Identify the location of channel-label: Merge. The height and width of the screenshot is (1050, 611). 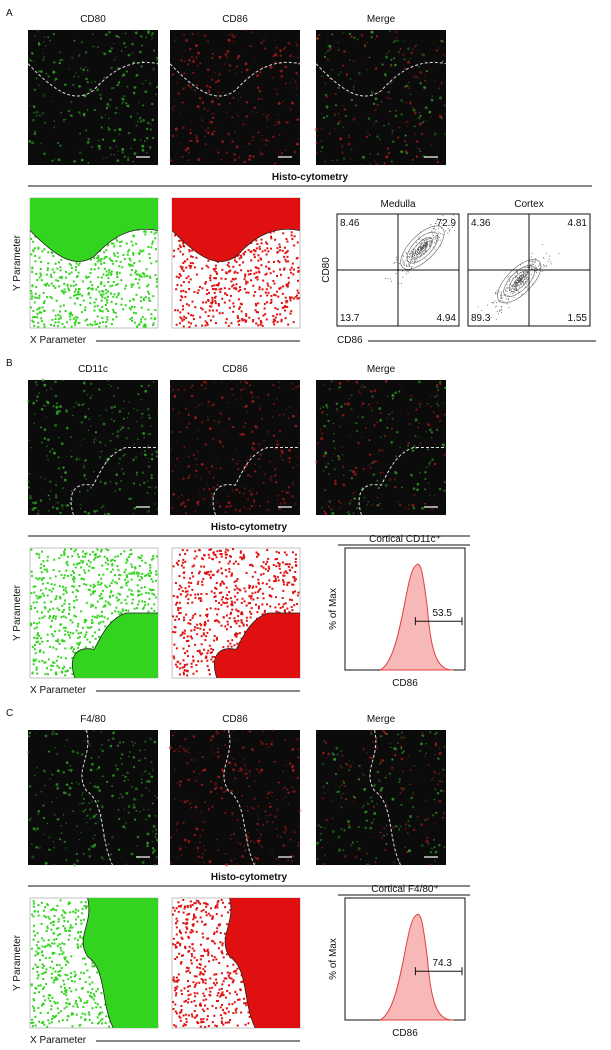
(381, 19).